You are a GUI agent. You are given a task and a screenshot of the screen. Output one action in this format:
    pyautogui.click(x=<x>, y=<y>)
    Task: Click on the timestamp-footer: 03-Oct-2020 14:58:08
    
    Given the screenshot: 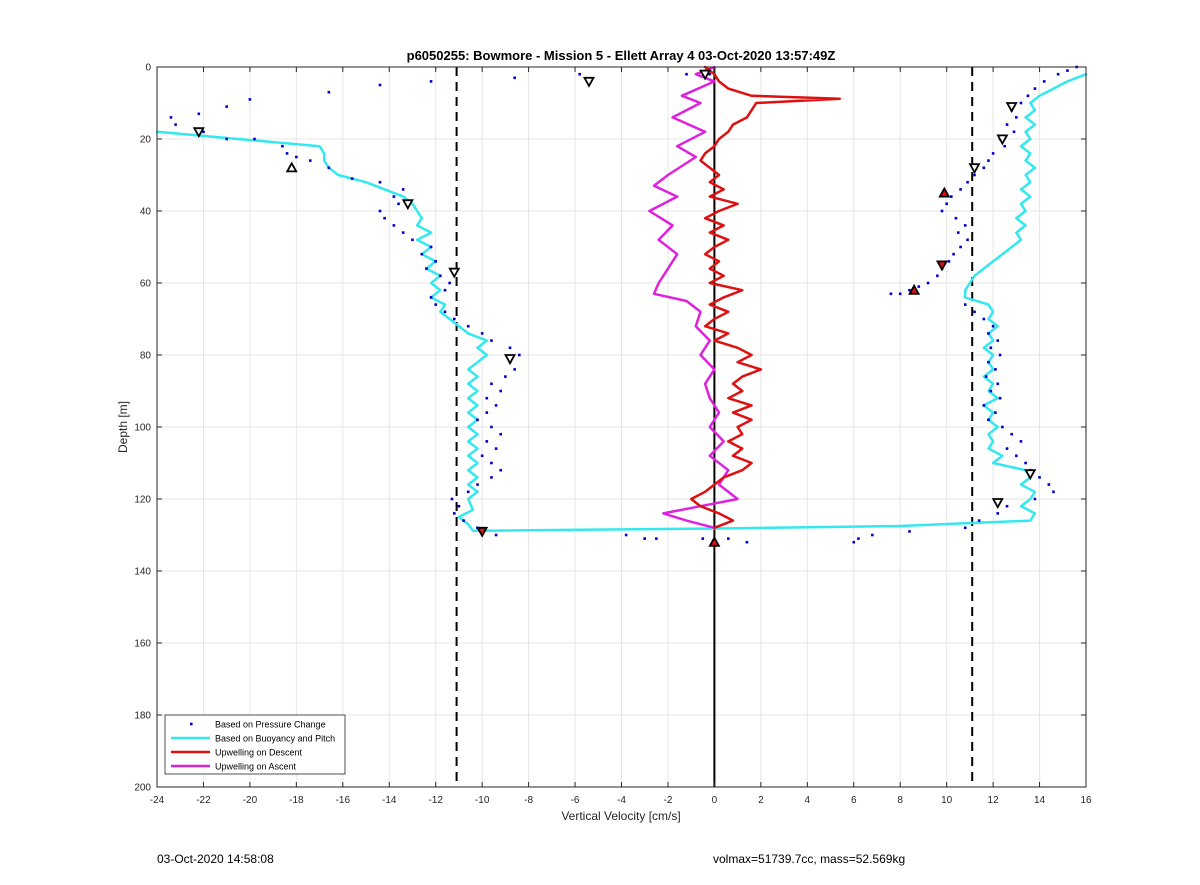 What is the action you would take?
    pyautogui.click(x=215, y=859)
    